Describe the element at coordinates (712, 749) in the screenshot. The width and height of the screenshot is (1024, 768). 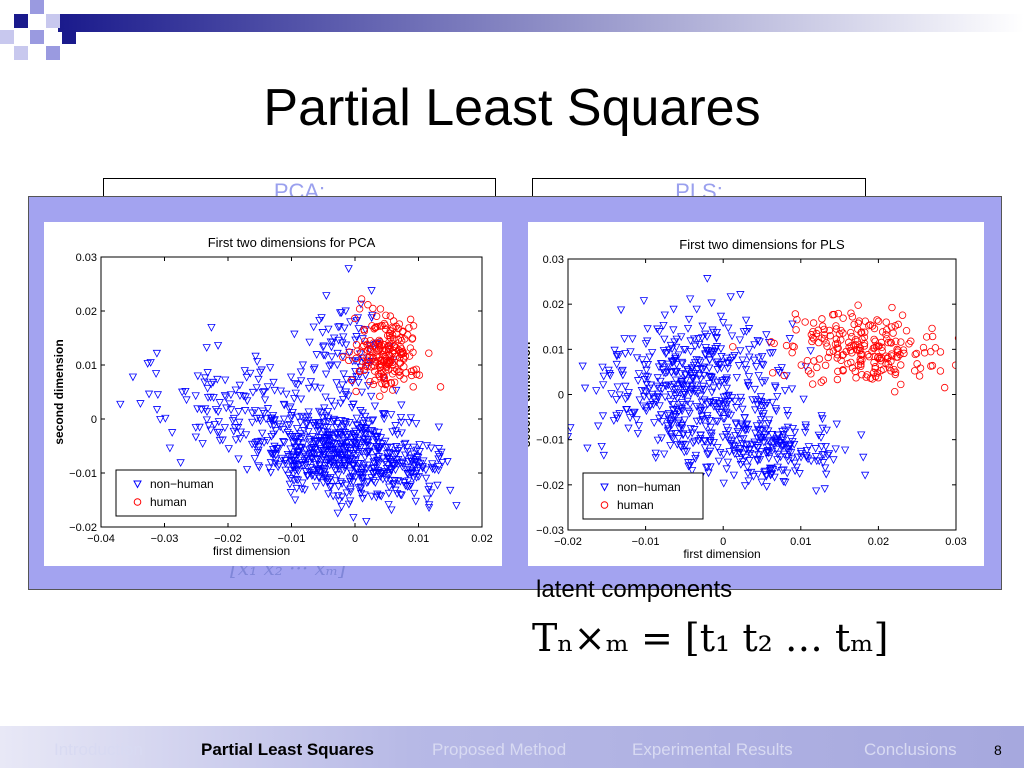
I see `nav-experimental-results: Experimental Results` at that location.